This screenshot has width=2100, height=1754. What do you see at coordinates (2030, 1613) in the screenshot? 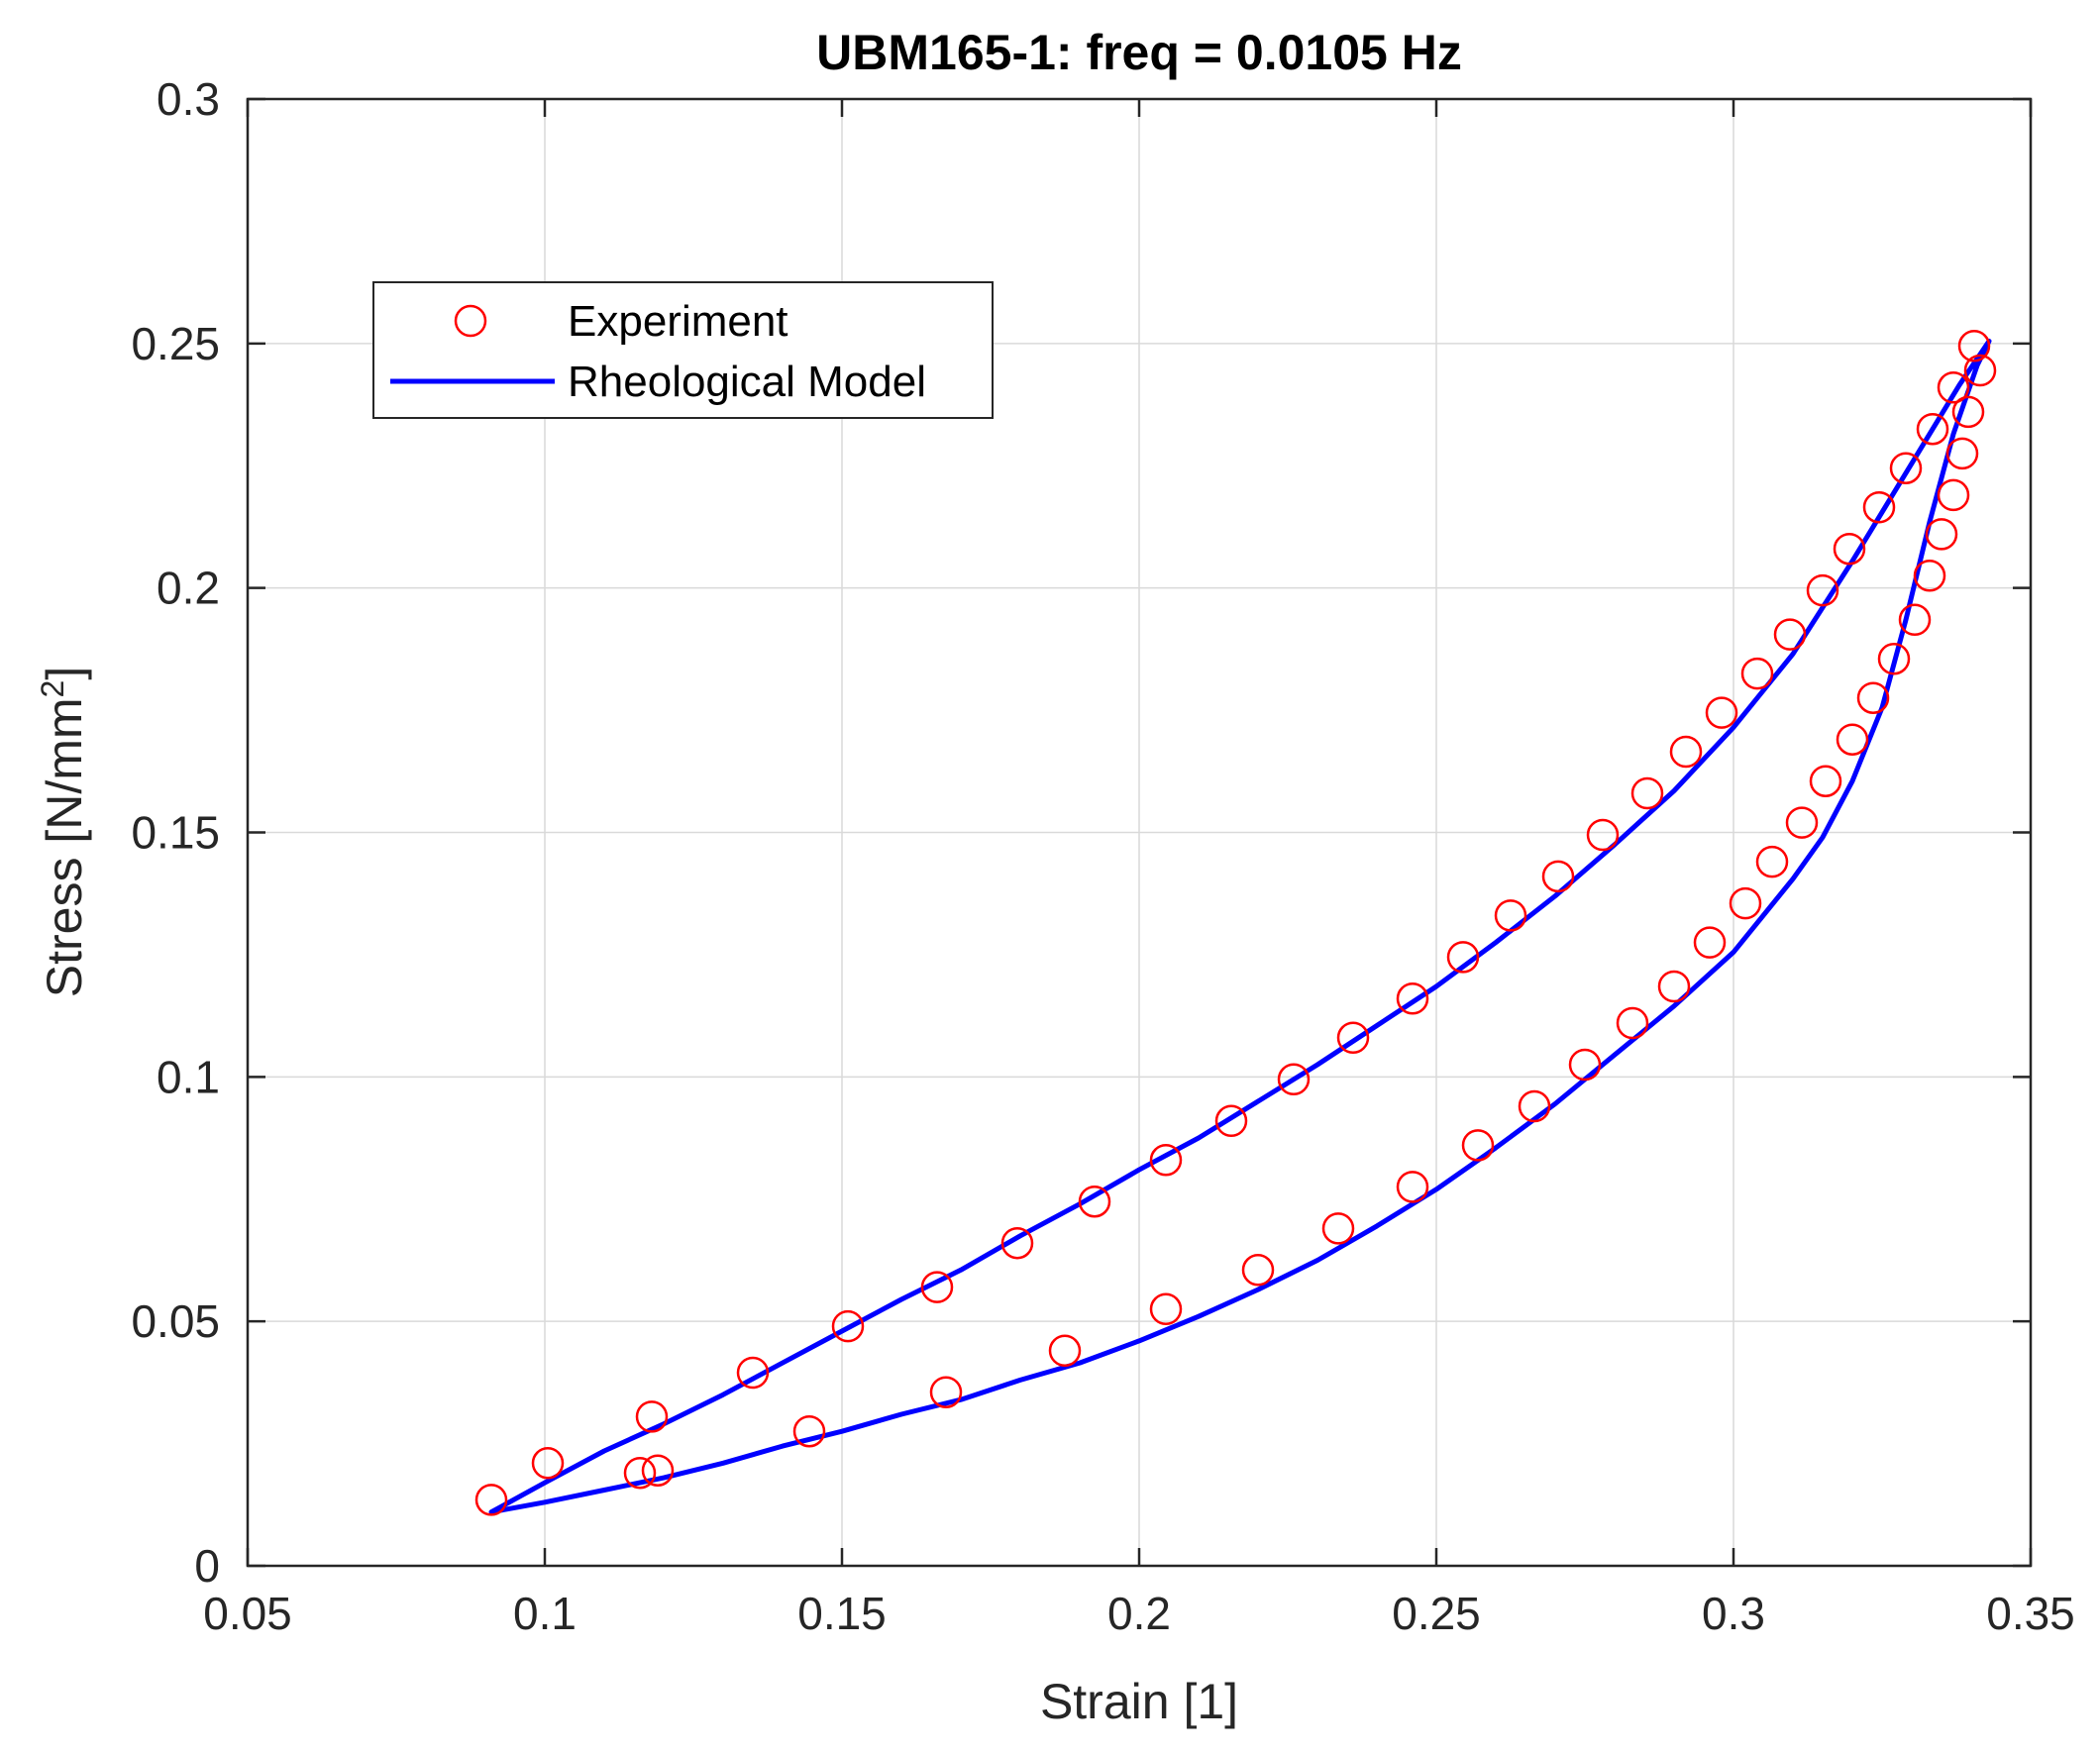
I see `x-tick-label: 0.35` at bounding box center [2030, 1613].